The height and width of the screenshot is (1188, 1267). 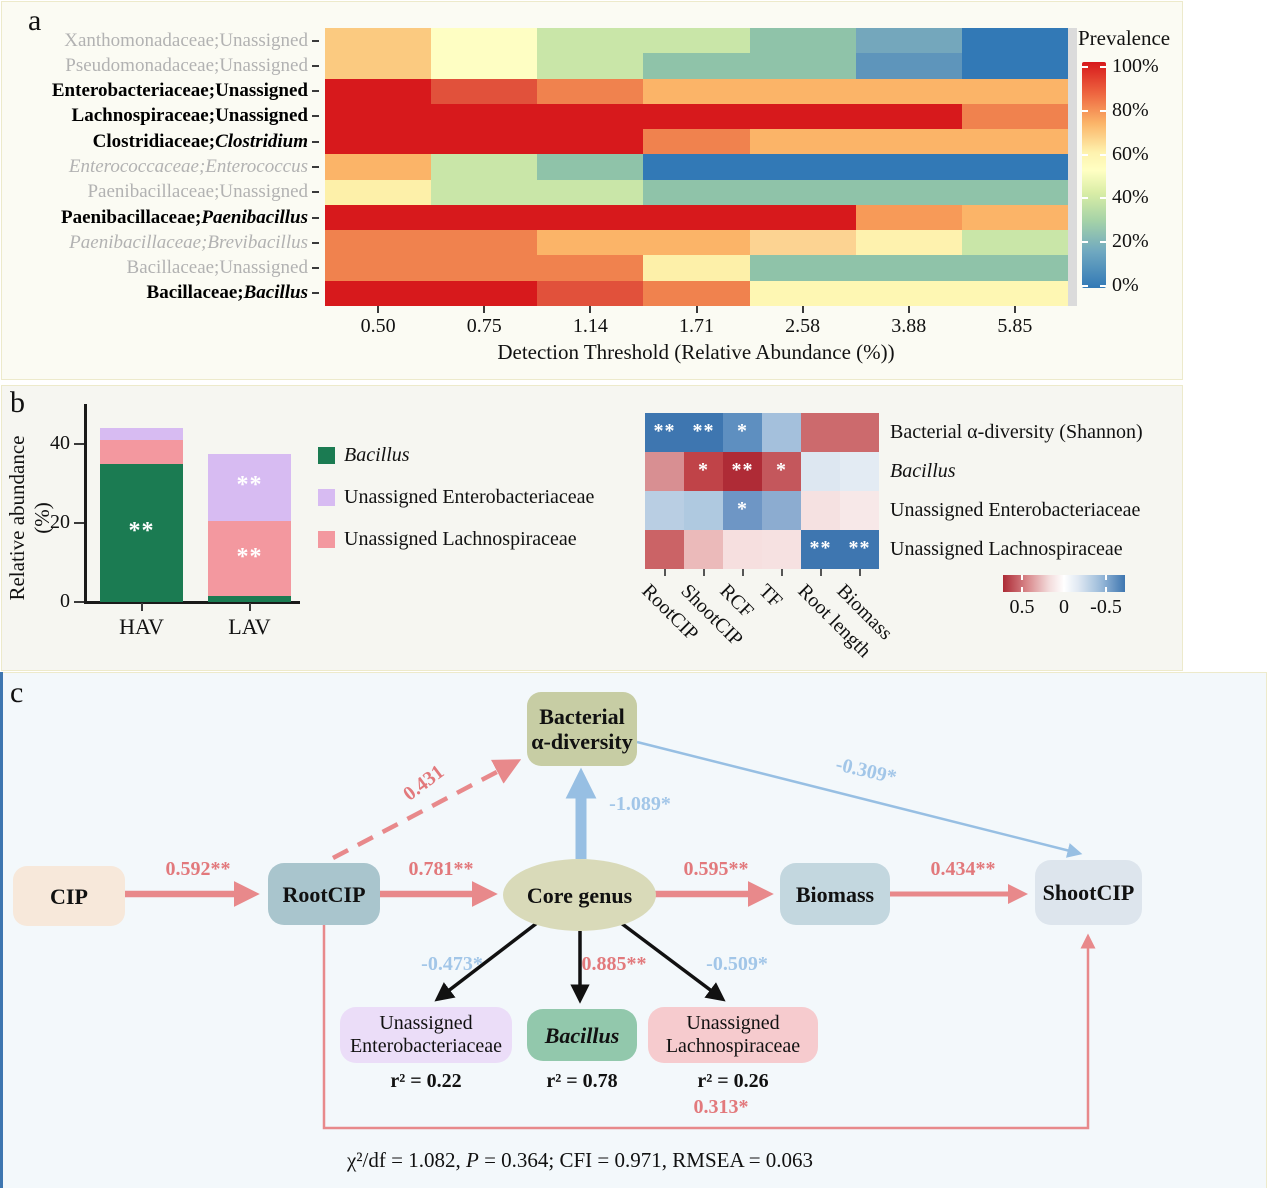 I want to click on prevalence-cell-r3c2, so click(x=484, y=91).